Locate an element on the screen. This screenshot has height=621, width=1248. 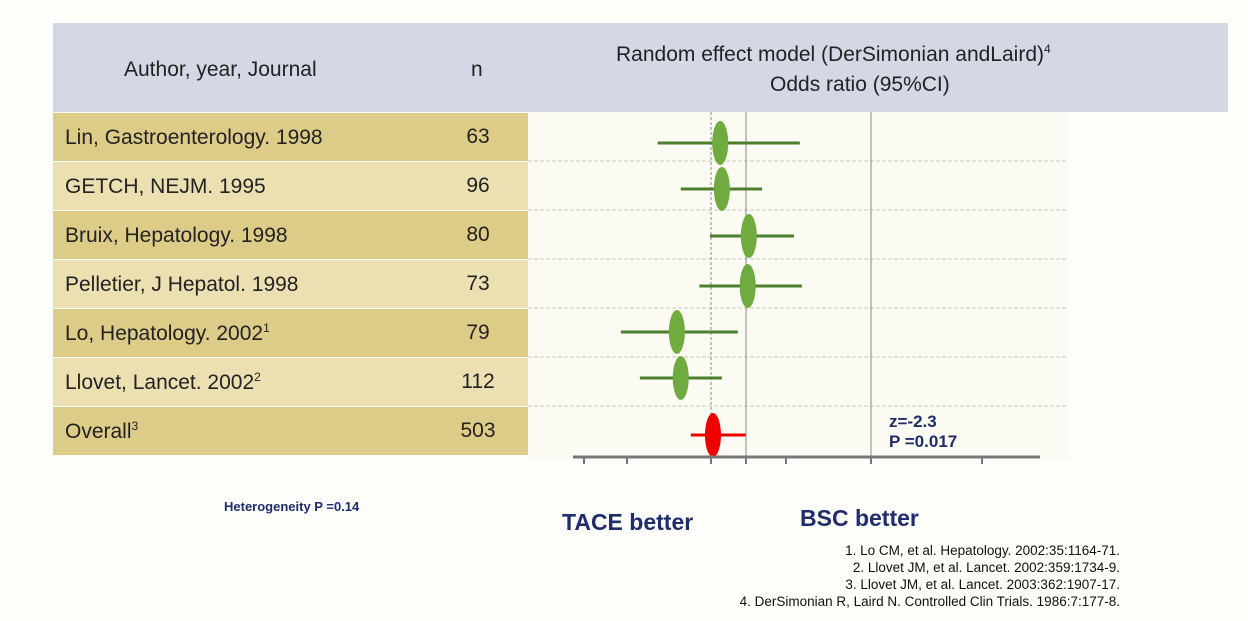
table-row: Lo, Hepatology. 20021 79 is located at coordinates (290, 333).